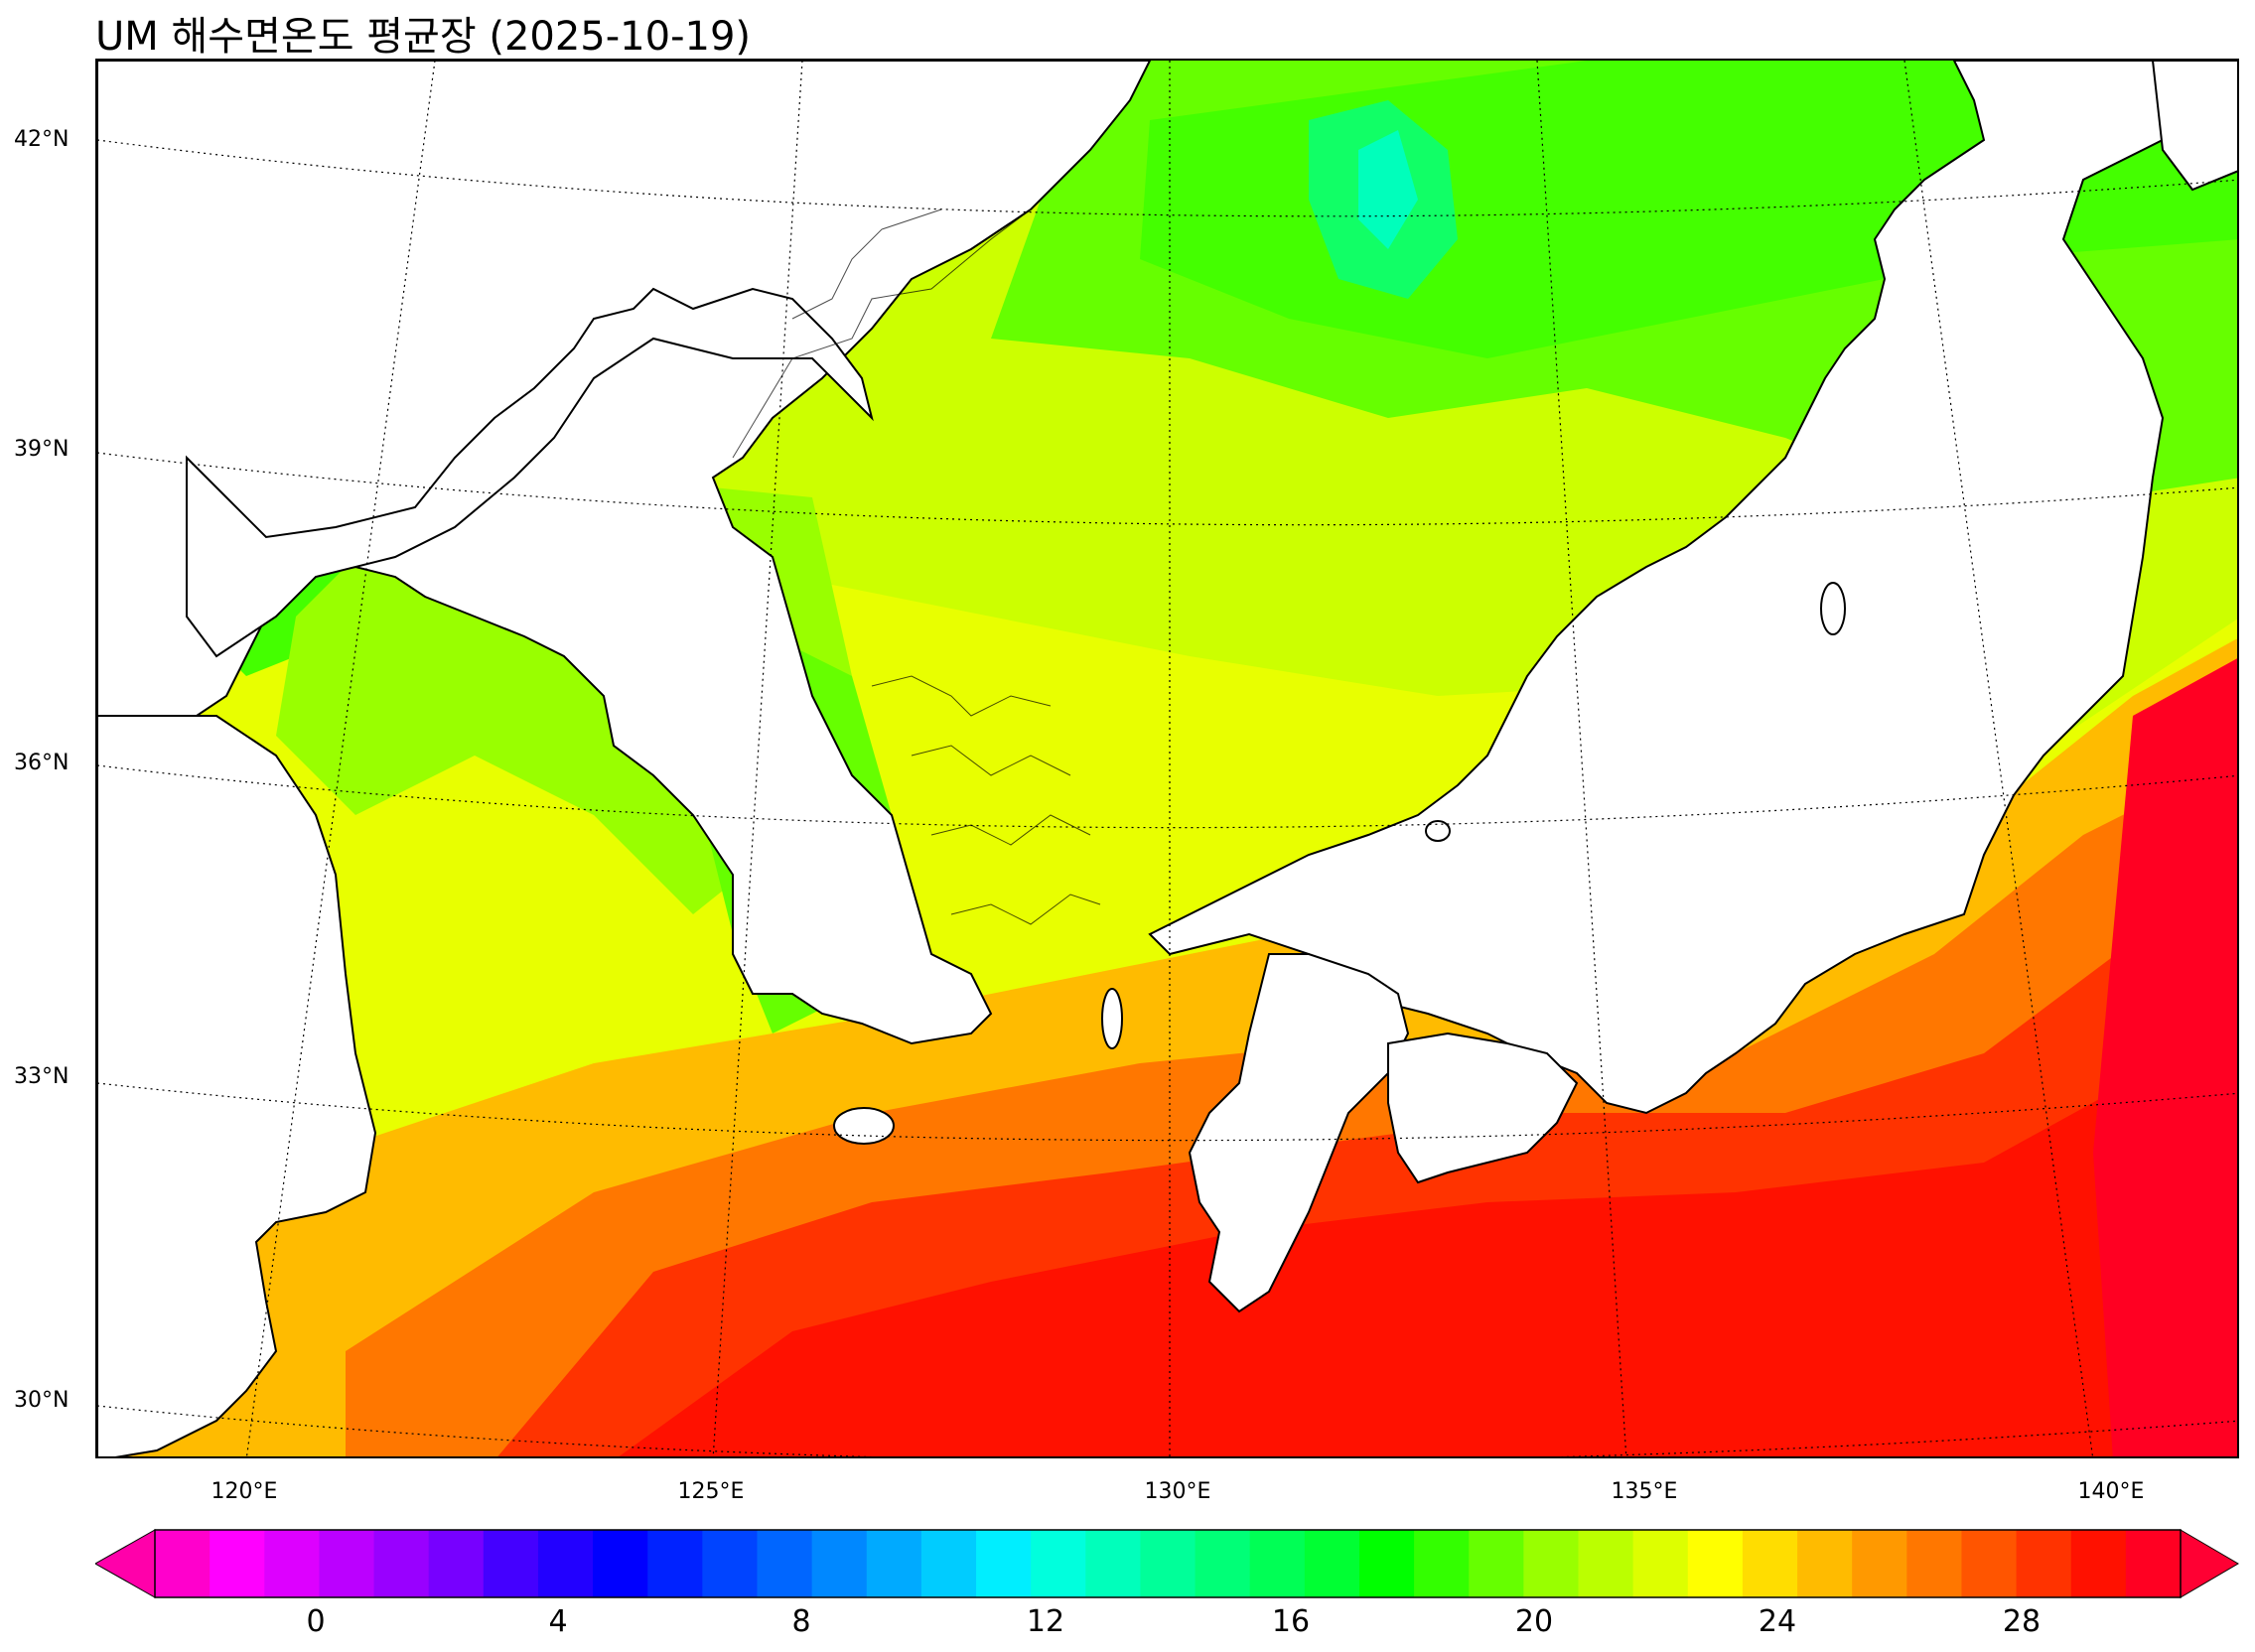 The image size is (2255, 1652). Describe the element at coordinates (711, 1492) in the screenshot. I see `lon-label-125: 125°E` at that location.